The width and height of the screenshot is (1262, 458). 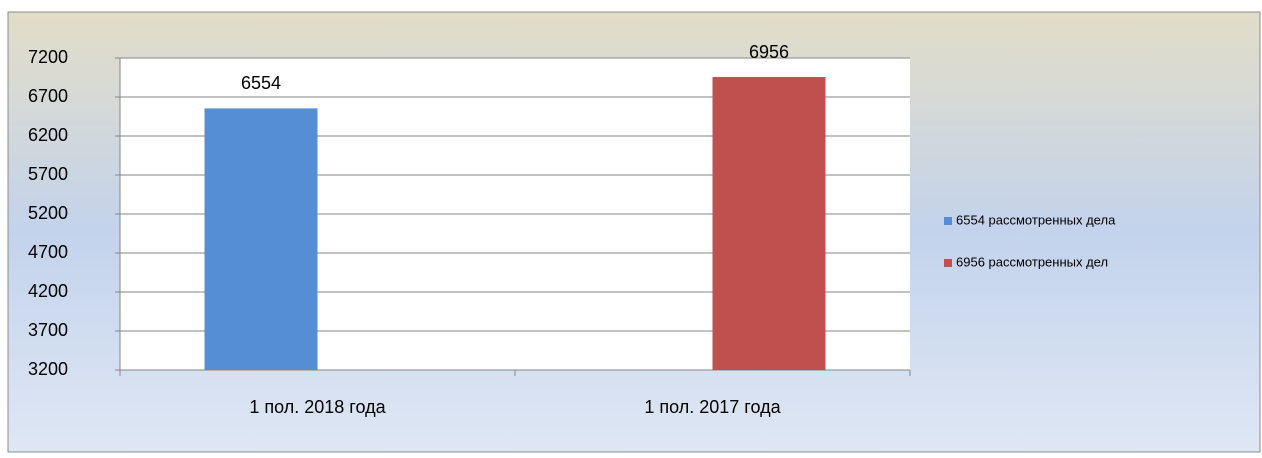 What do you see at coordinates (48, 369) in the screenshot?
I see `y-tick-label: 3200` at bounding box center [48, 369].